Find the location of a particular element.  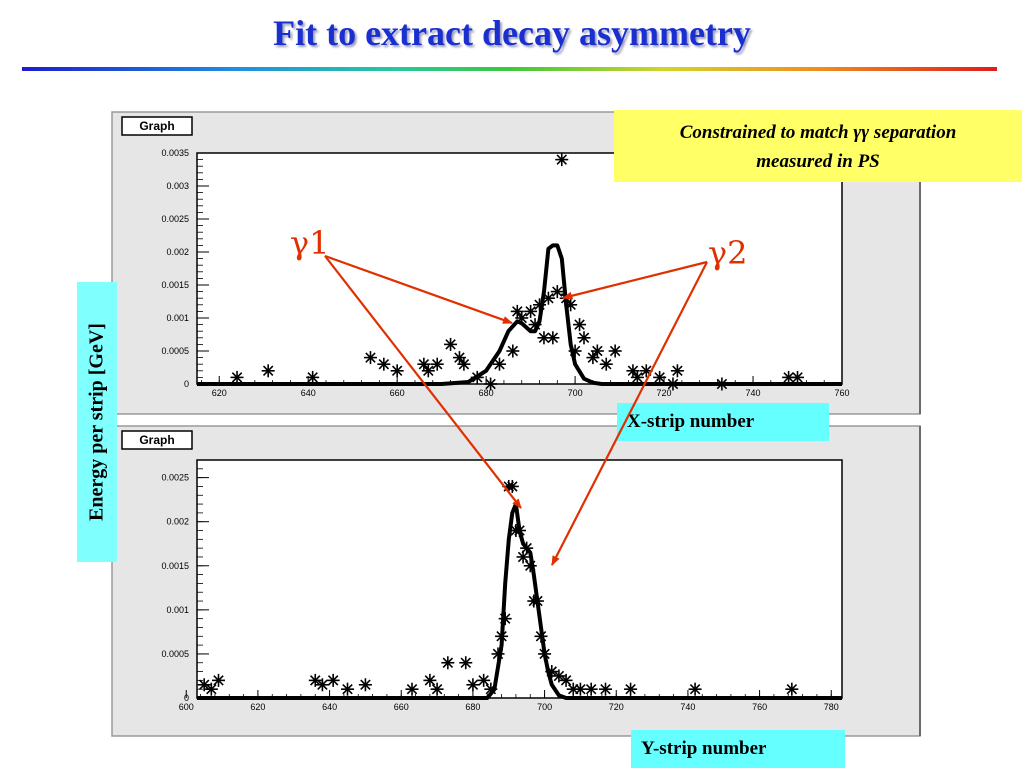

title-divider is located at coordinates (509, 69).